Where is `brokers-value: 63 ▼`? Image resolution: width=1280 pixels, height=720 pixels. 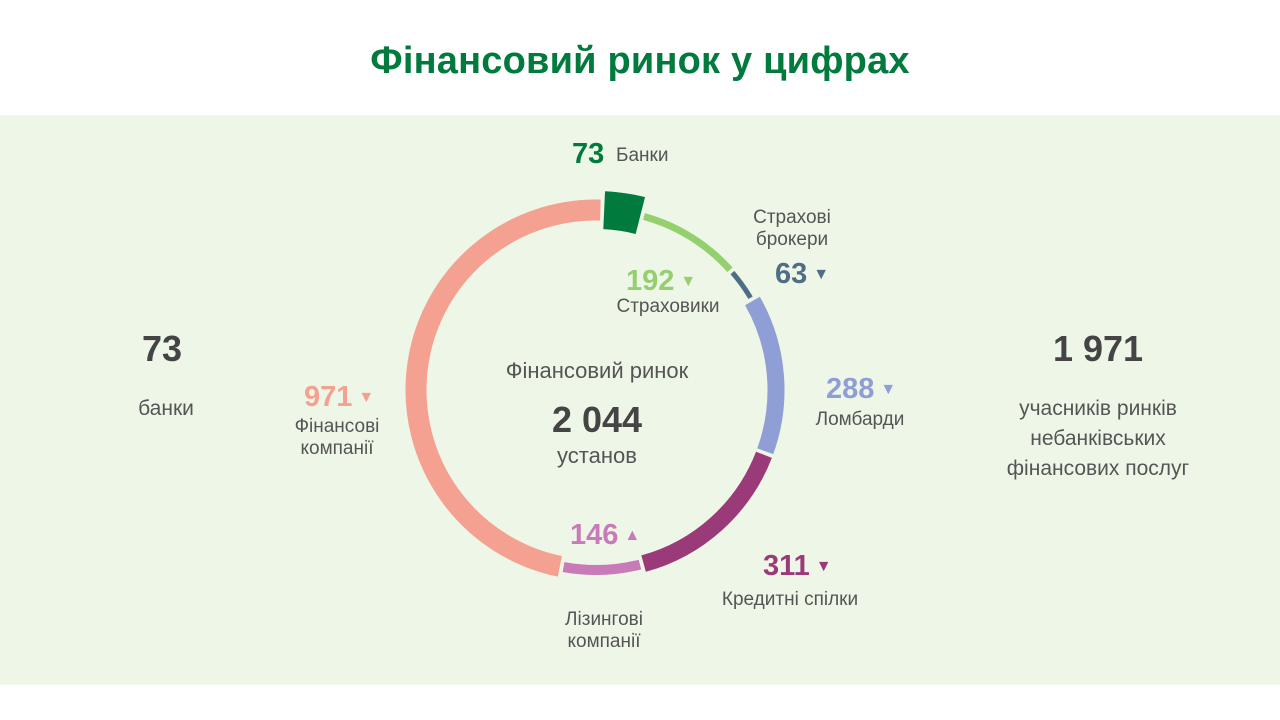 brokers-value: 63 ▼ is located at coordinates (802, 274).